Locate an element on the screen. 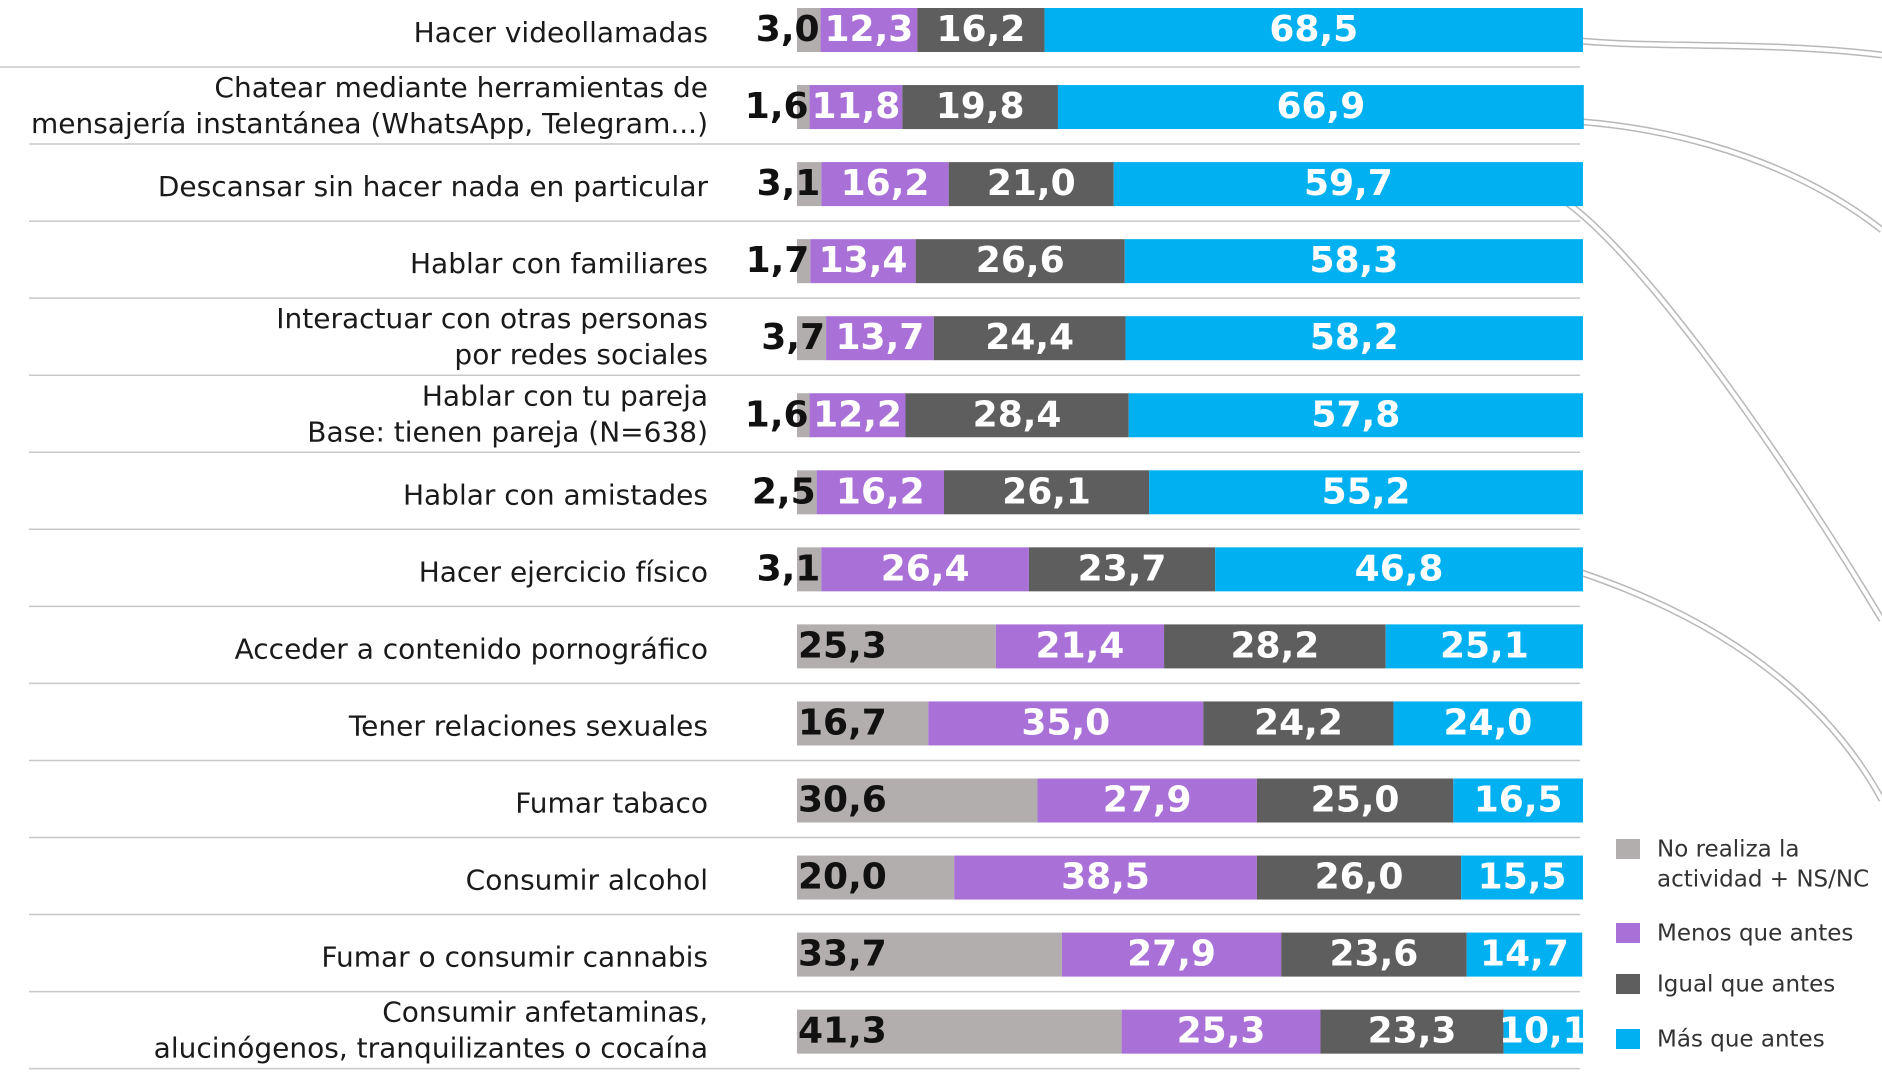 The height and width of the screenshot is (1072, 1882). category-label: Hablar con amistades is located at coordinates (555, 494).